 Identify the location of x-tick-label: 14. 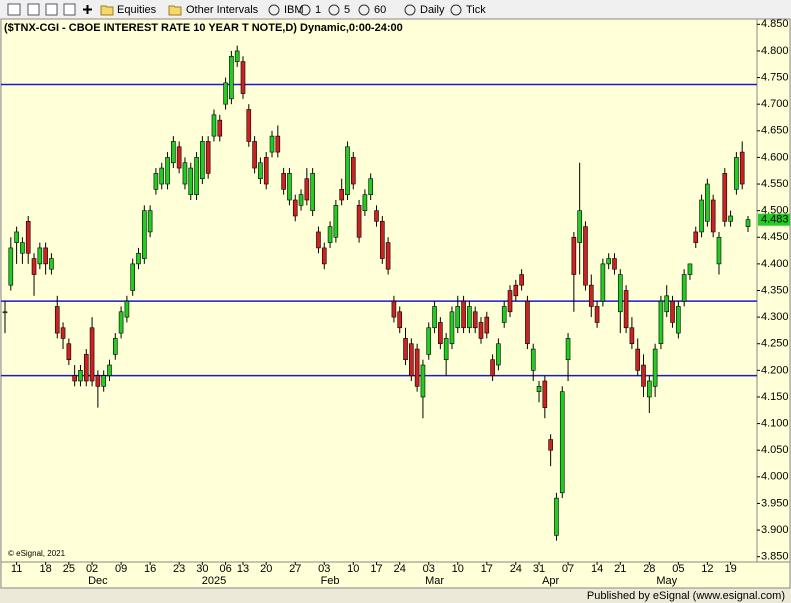
(597, 569).